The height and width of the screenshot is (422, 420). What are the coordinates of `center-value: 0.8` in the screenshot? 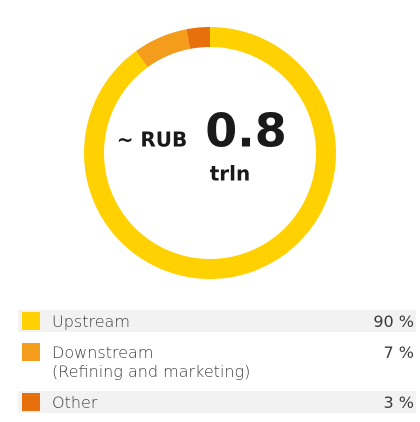 It's located at (246, 131).